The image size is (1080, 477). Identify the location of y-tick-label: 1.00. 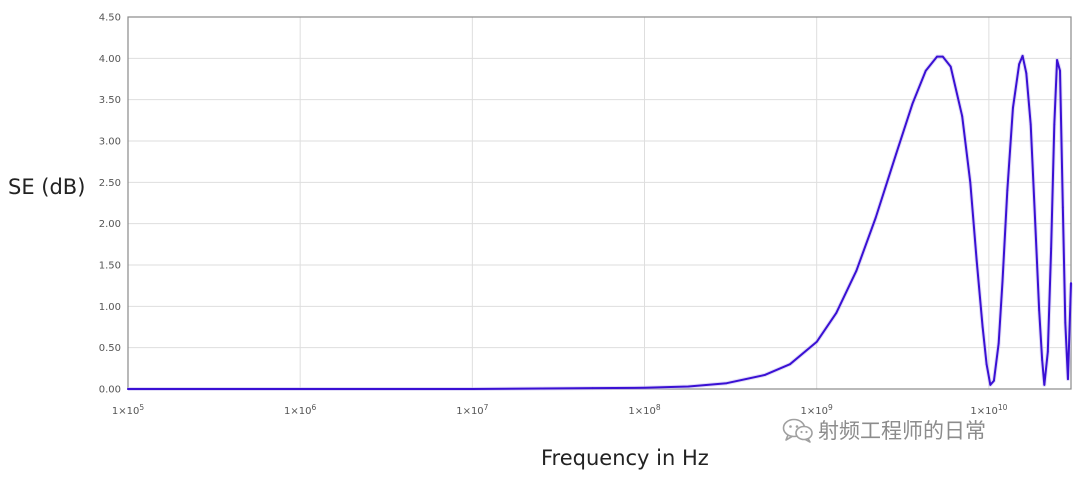
(110, 307).